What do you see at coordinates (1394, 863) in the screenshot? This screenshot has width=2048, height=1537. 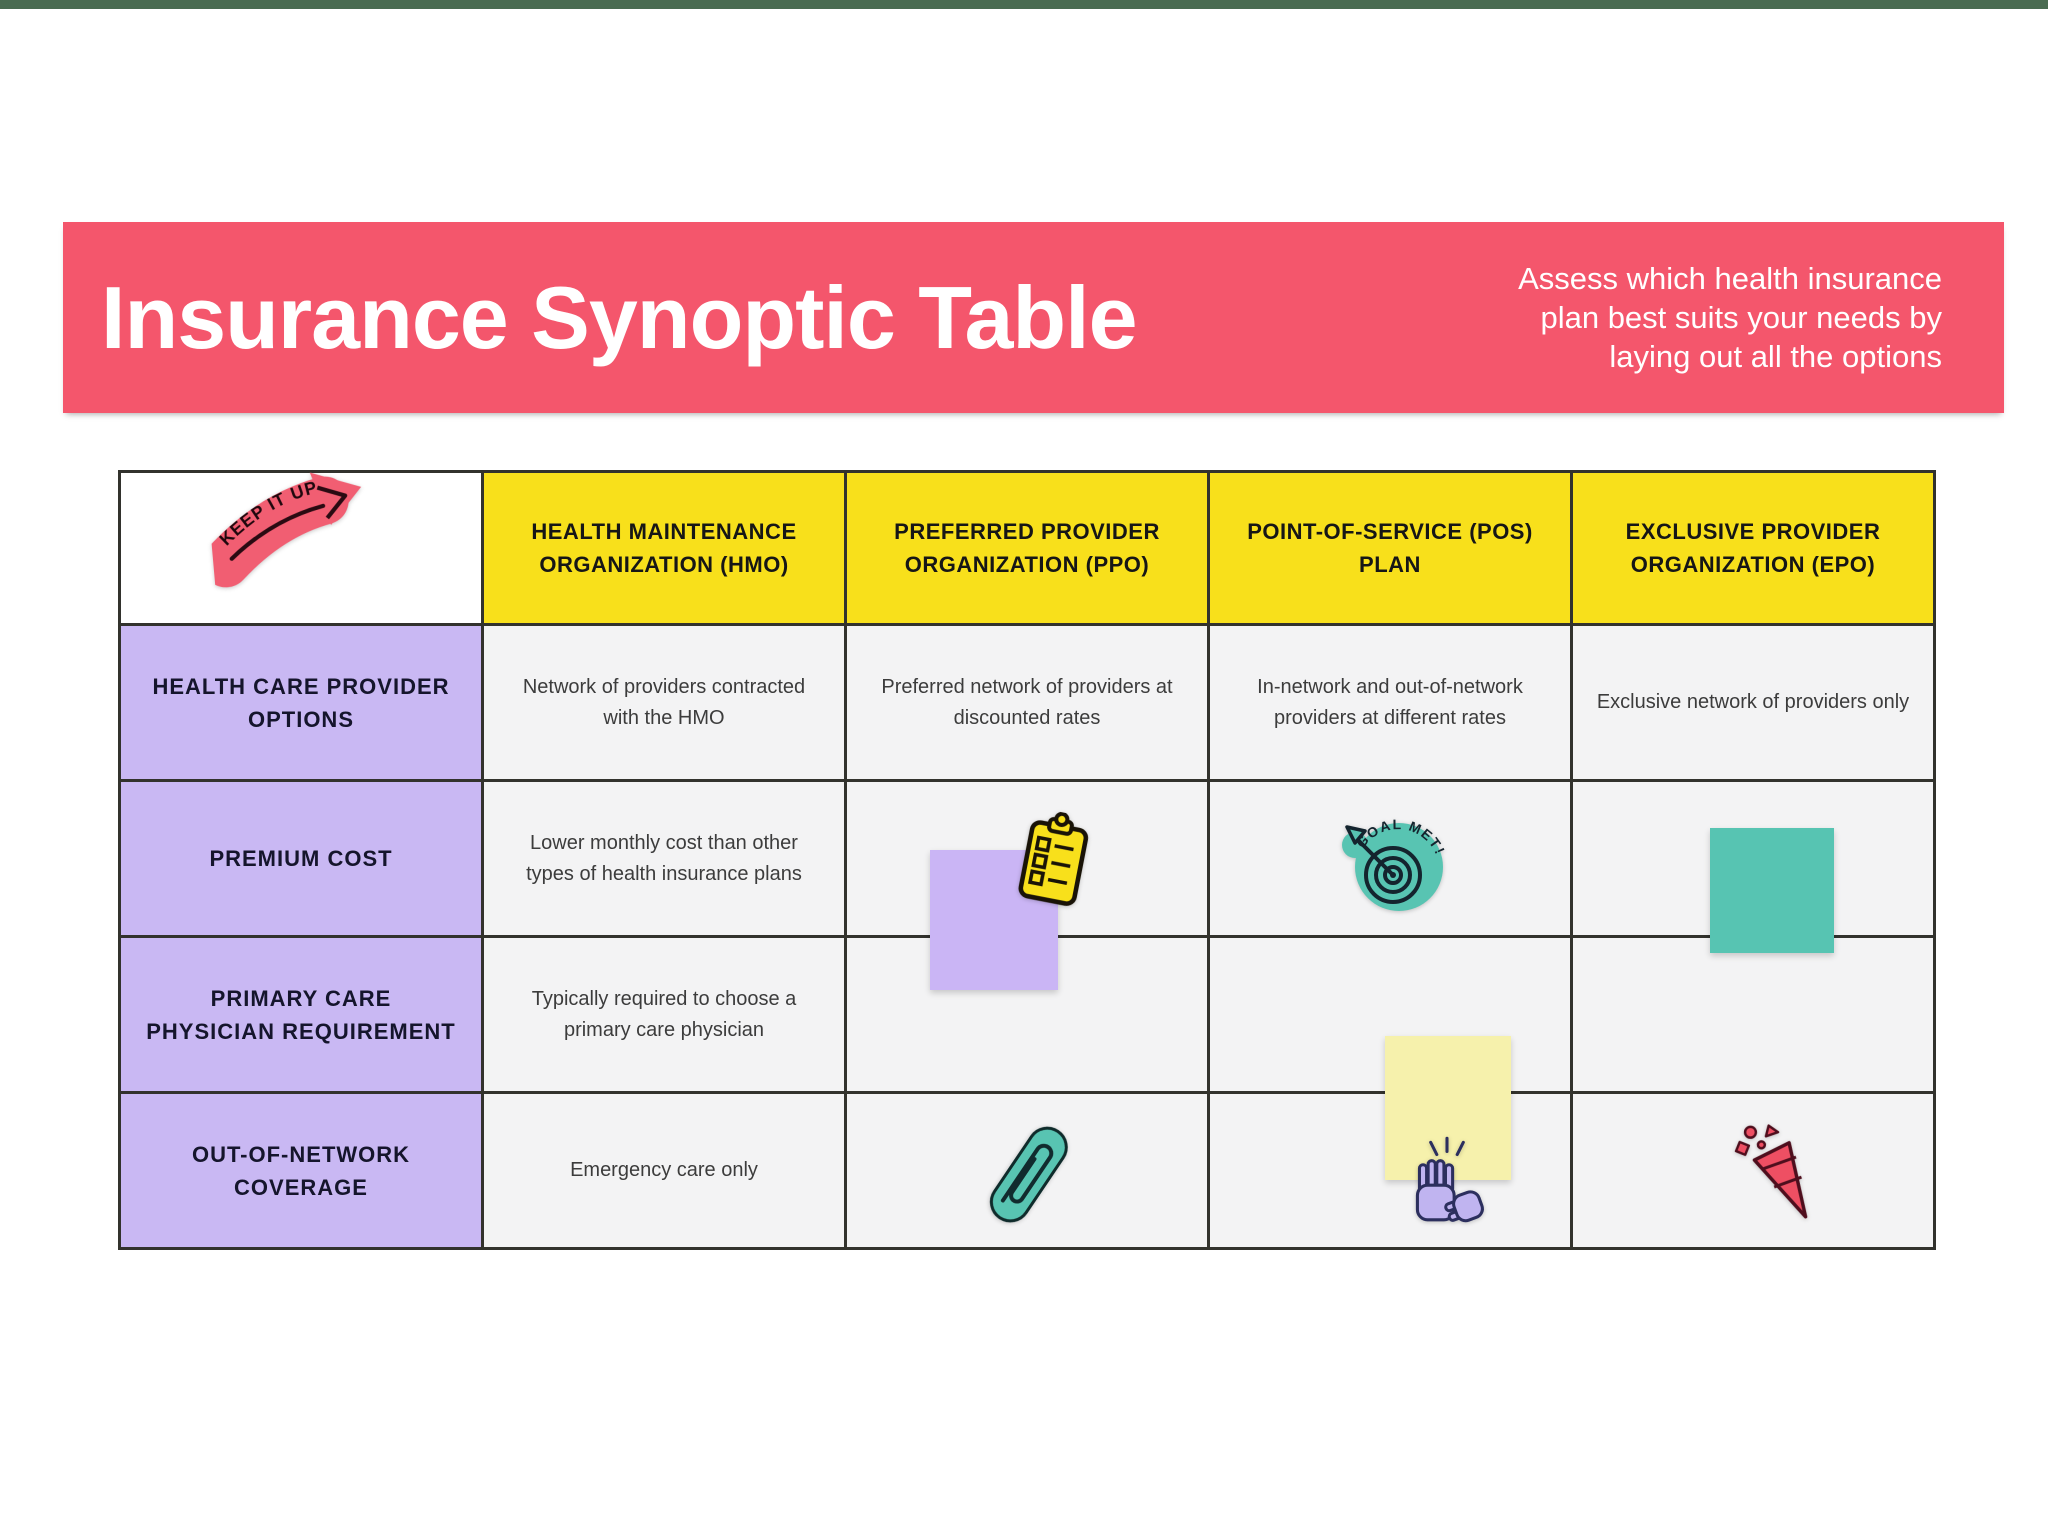 I see `goal-met-badge-icon: GOAL MET!` at bounding box center [1394, 863].